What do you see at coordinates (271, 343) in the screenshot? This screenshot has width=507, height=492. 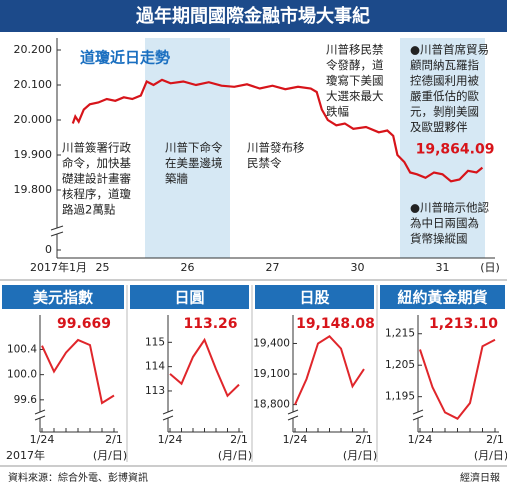 I see `y-tick-label: 19,400` at bounding box center [271, 343].